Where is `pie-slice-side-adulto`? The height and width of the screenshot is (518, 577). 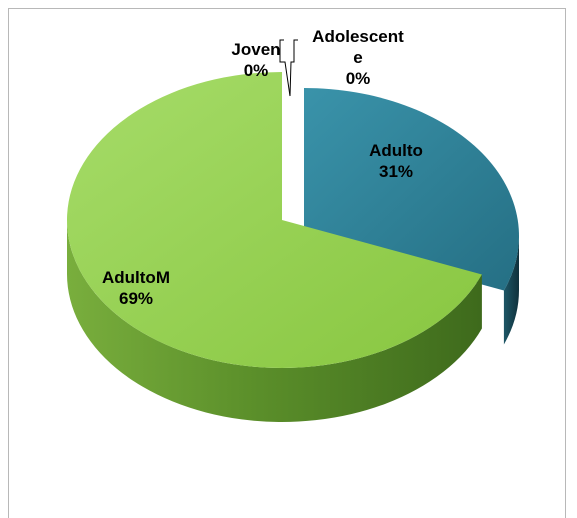 pie-slice-side-adulto is located at coordinates (511, 290).